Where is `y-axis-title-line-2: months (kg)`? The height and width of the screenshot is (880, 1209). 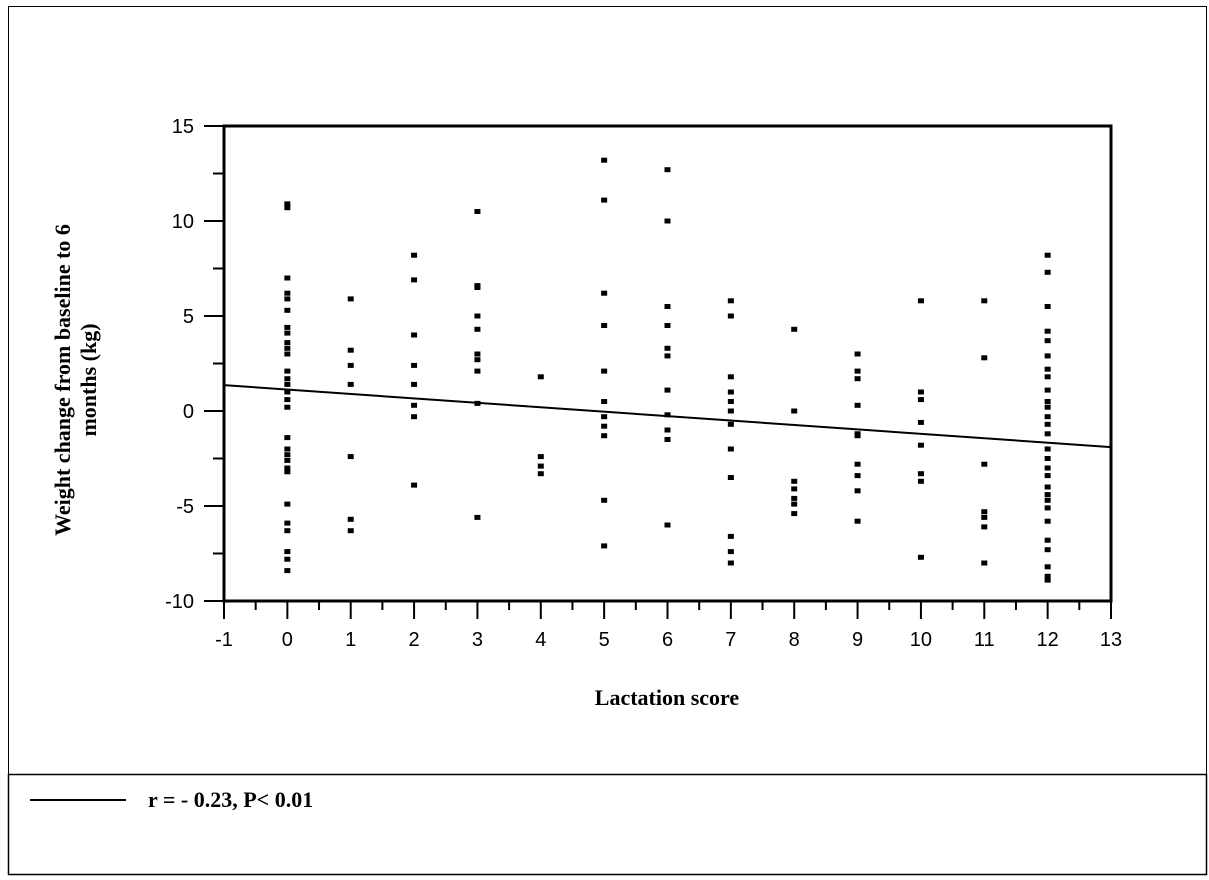
y-axis-title-line-2: months (kg) is located at coordinates (88, 379).